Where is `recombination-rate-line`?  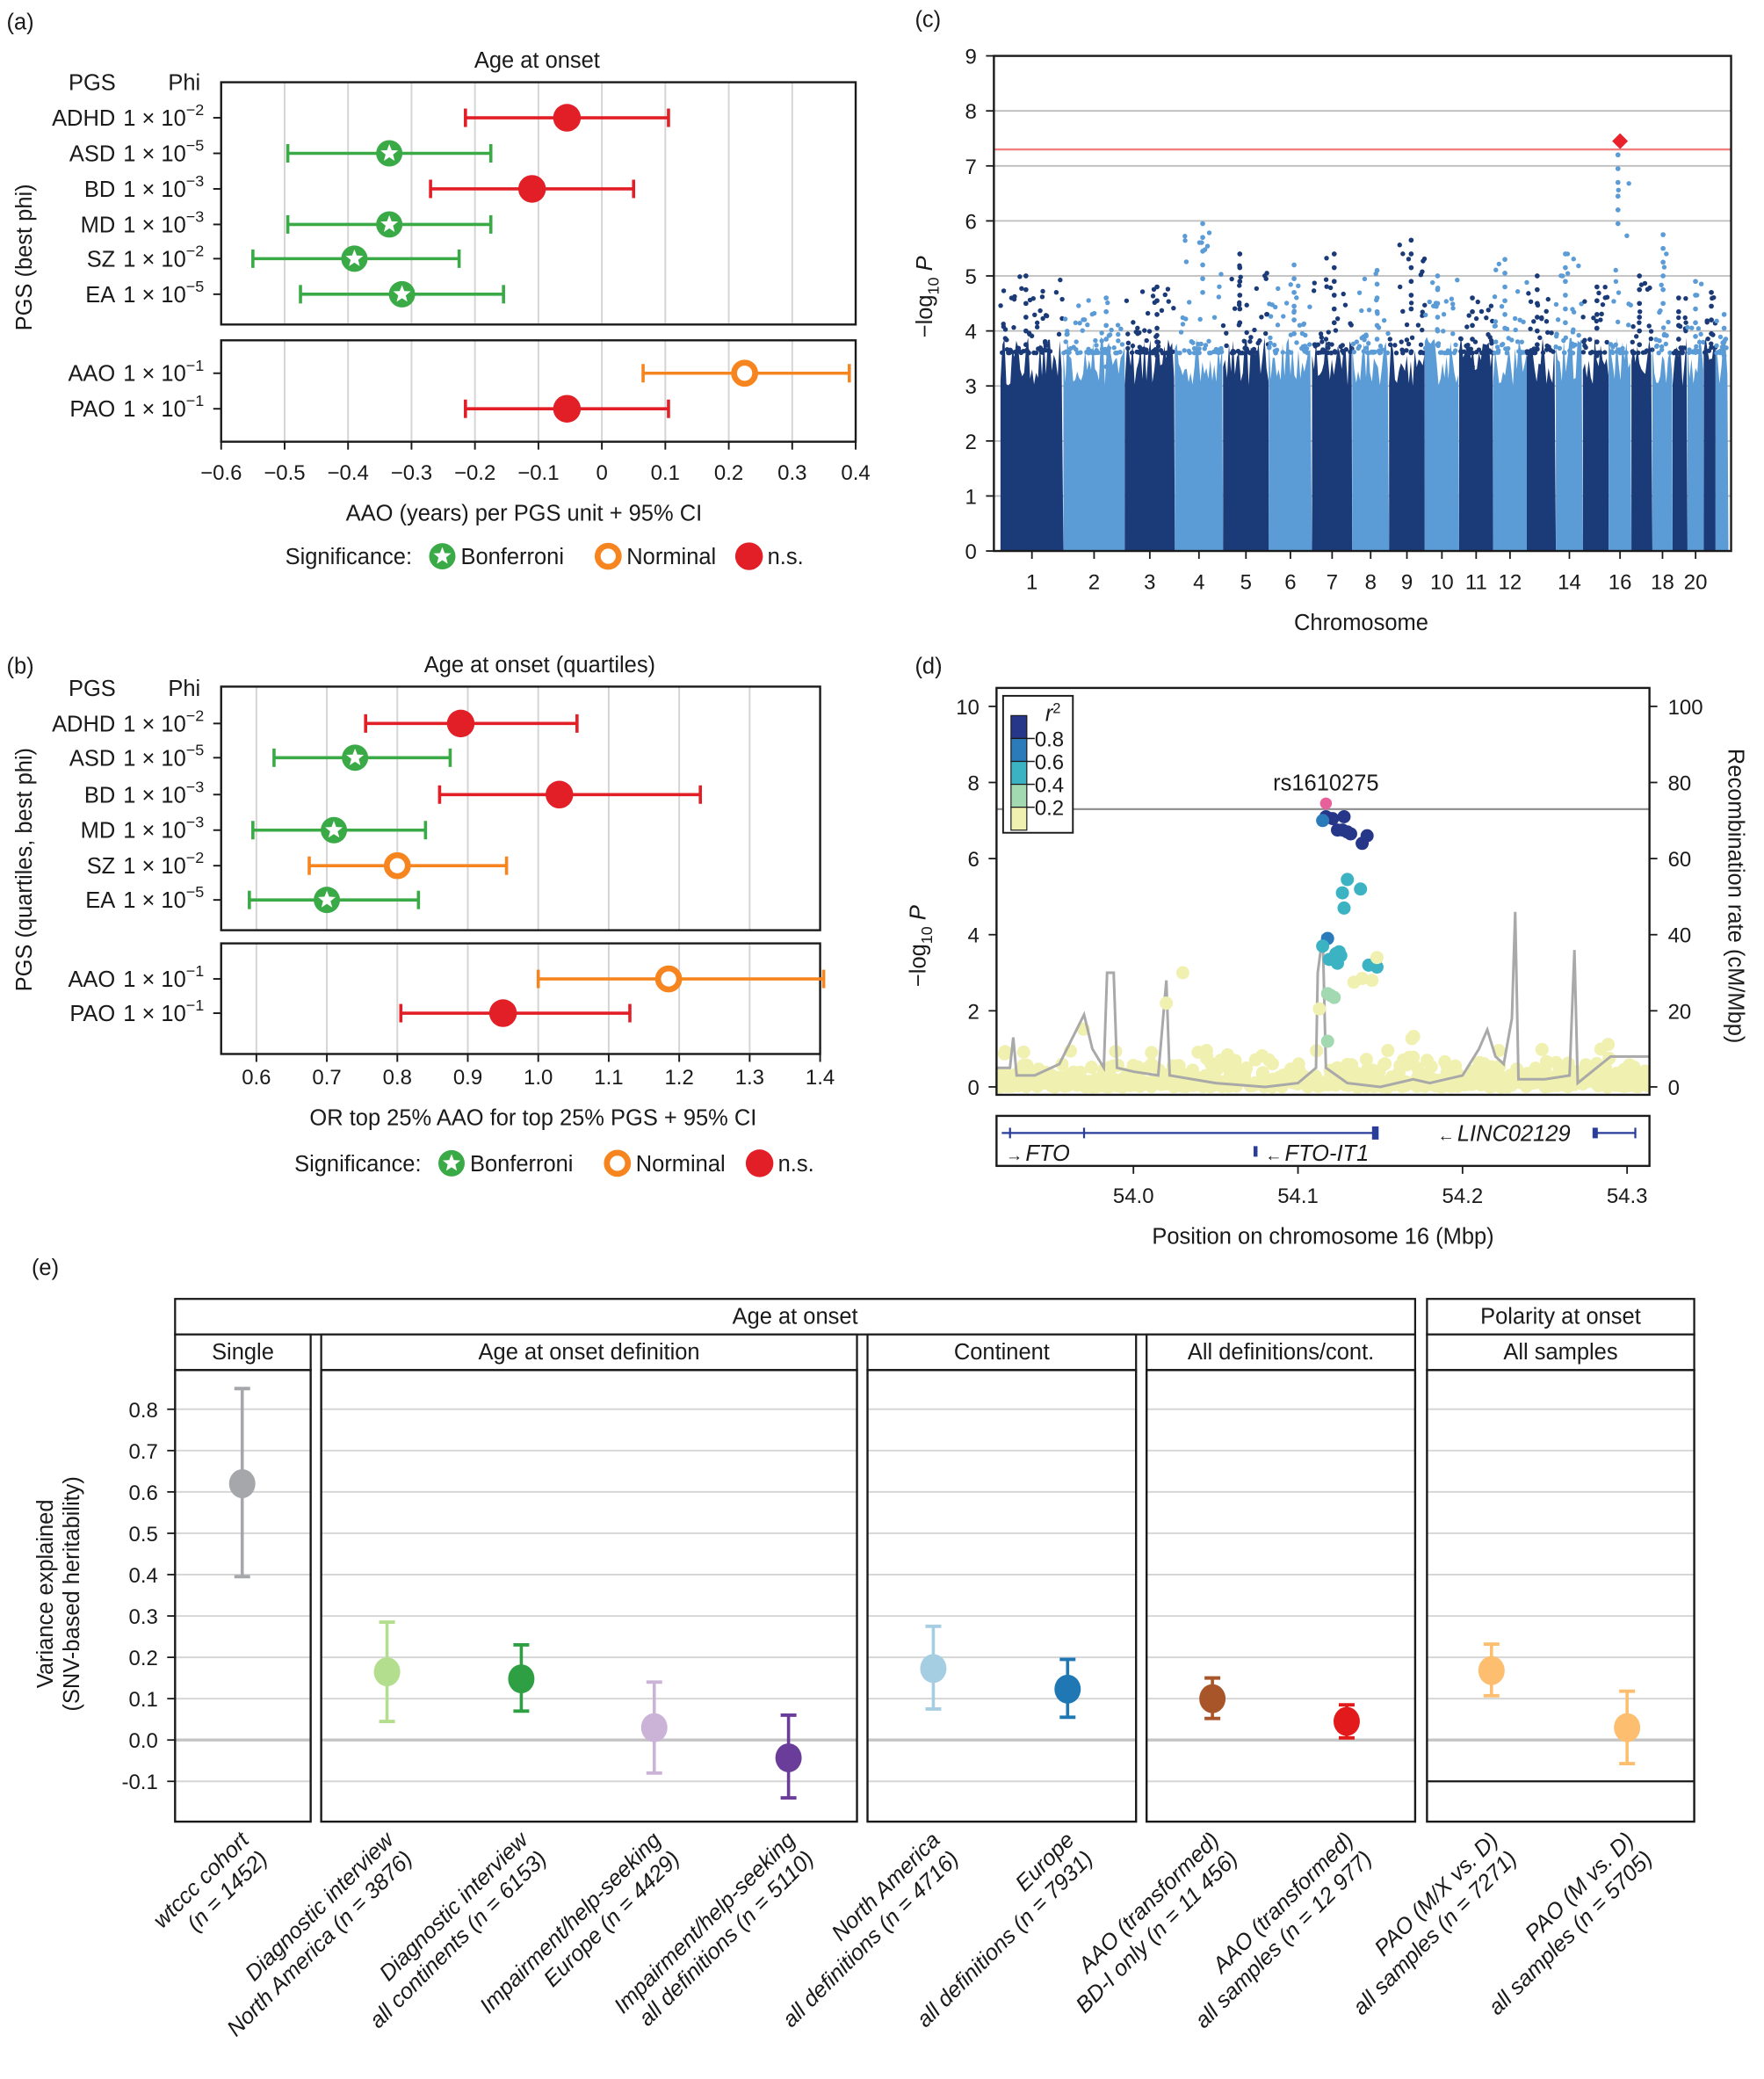 recombination-rate-line is located at coordinates (1323, 1000).